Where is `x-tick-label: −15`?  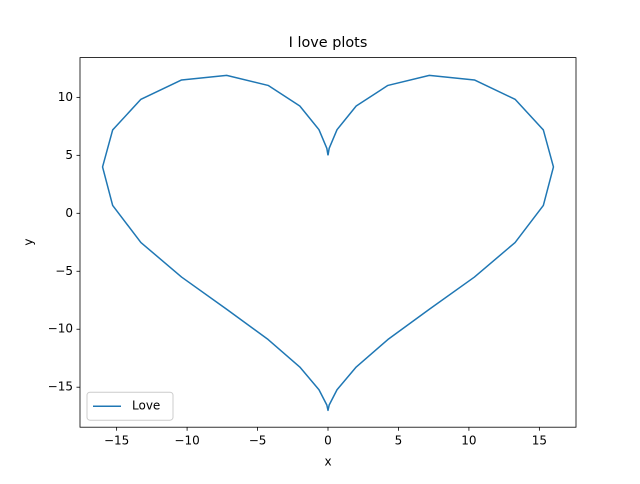
x-tick-label: −15 is located at coordinates (116, 441).